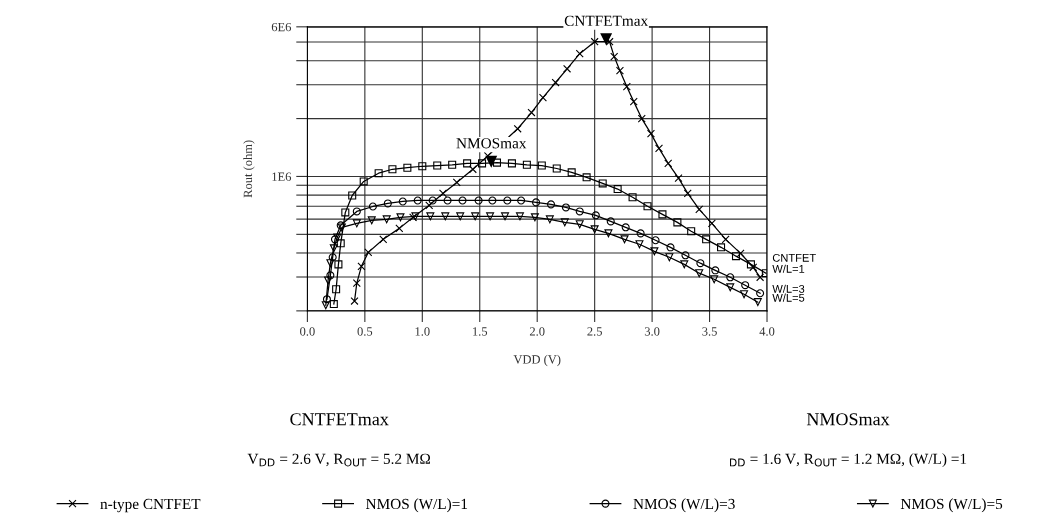 The height and width of the screenshot is (526, 1060). I want to click on y-tick-label: 6E6, so click(281, 27).